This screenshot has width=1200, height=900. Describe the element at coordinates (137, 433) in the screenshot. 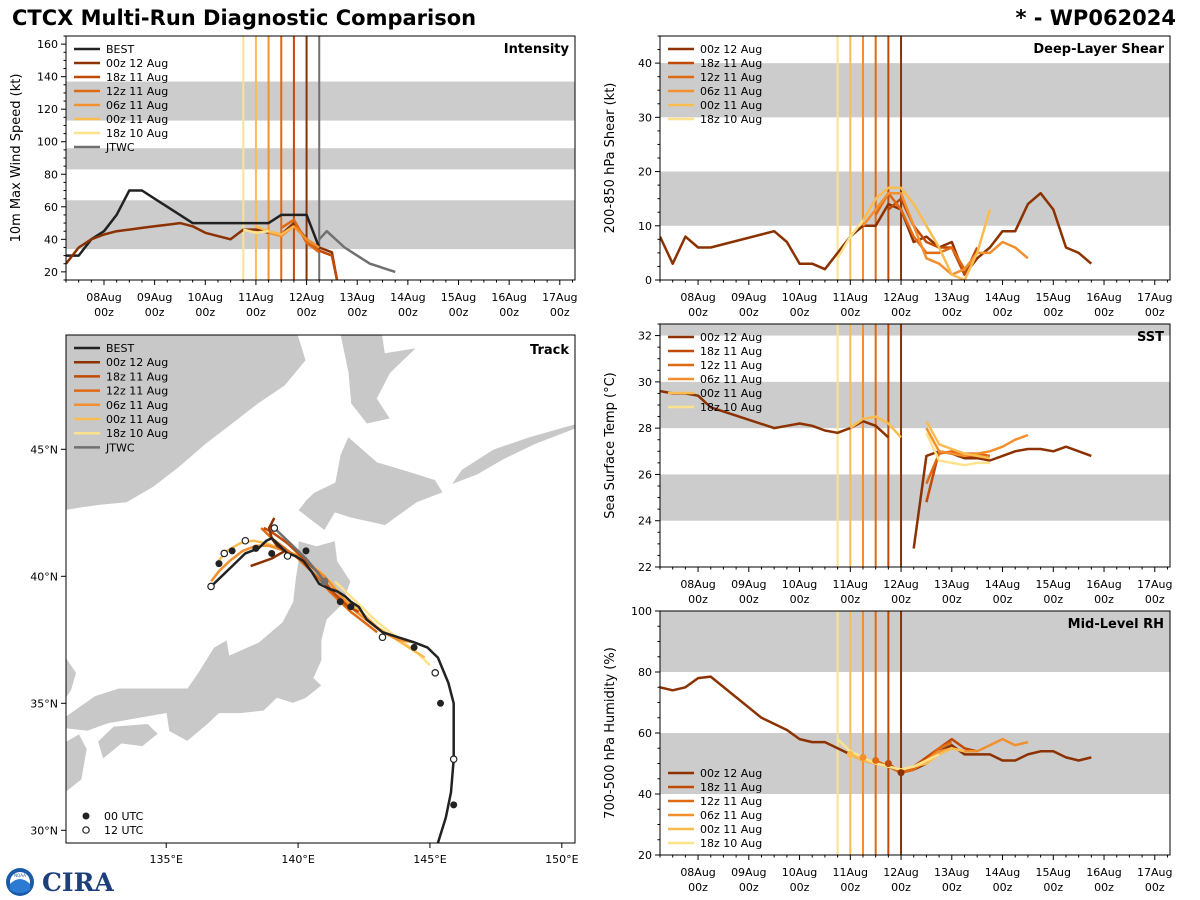

I see `legend-label: 18z 10 Aug` at that location.